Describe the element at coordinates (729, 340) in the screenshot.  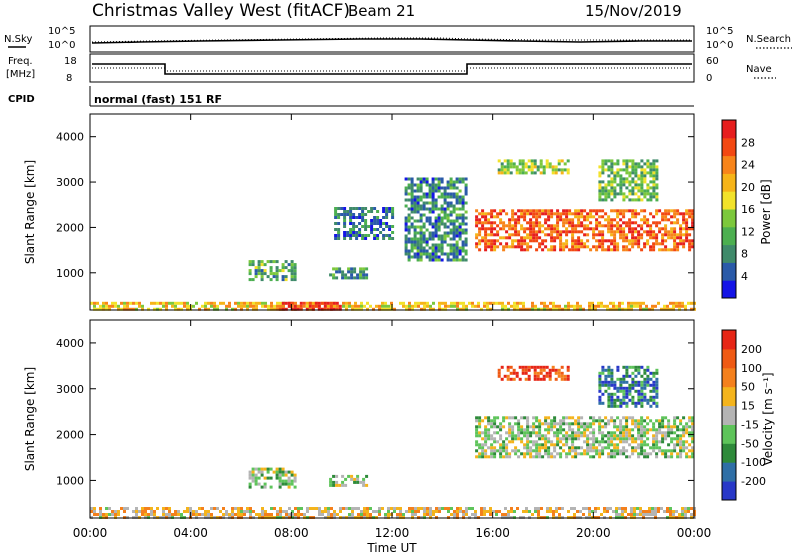
I see `velocity-colorbar-swatch` at that location.